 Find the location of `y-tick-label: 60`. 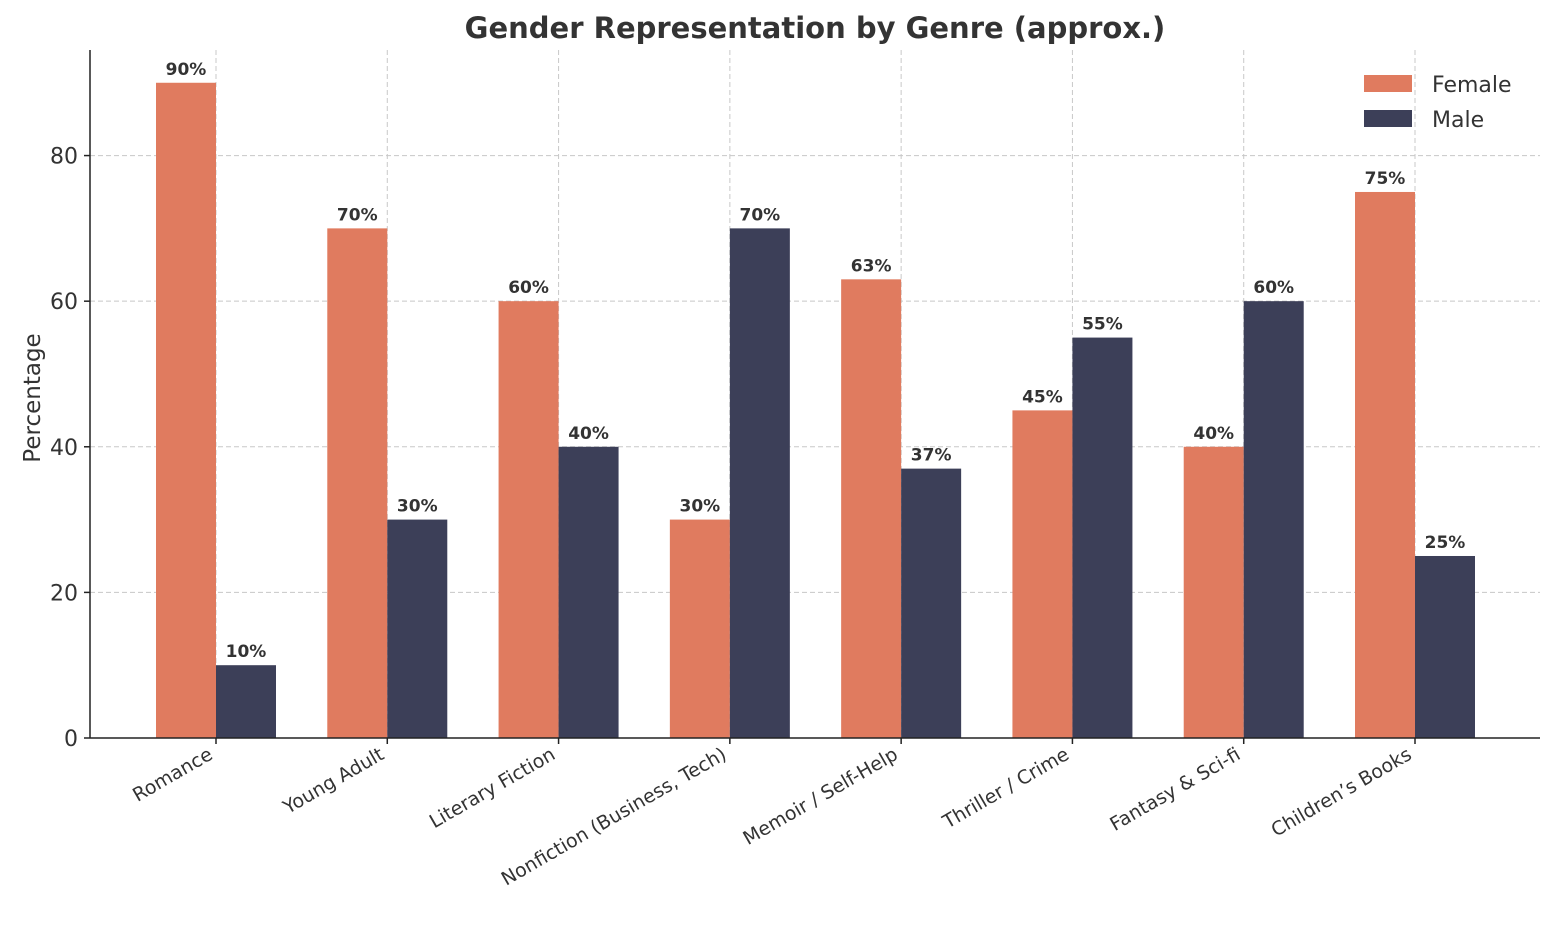

y-tick-label: 60 is located at coordinates (64, 302).